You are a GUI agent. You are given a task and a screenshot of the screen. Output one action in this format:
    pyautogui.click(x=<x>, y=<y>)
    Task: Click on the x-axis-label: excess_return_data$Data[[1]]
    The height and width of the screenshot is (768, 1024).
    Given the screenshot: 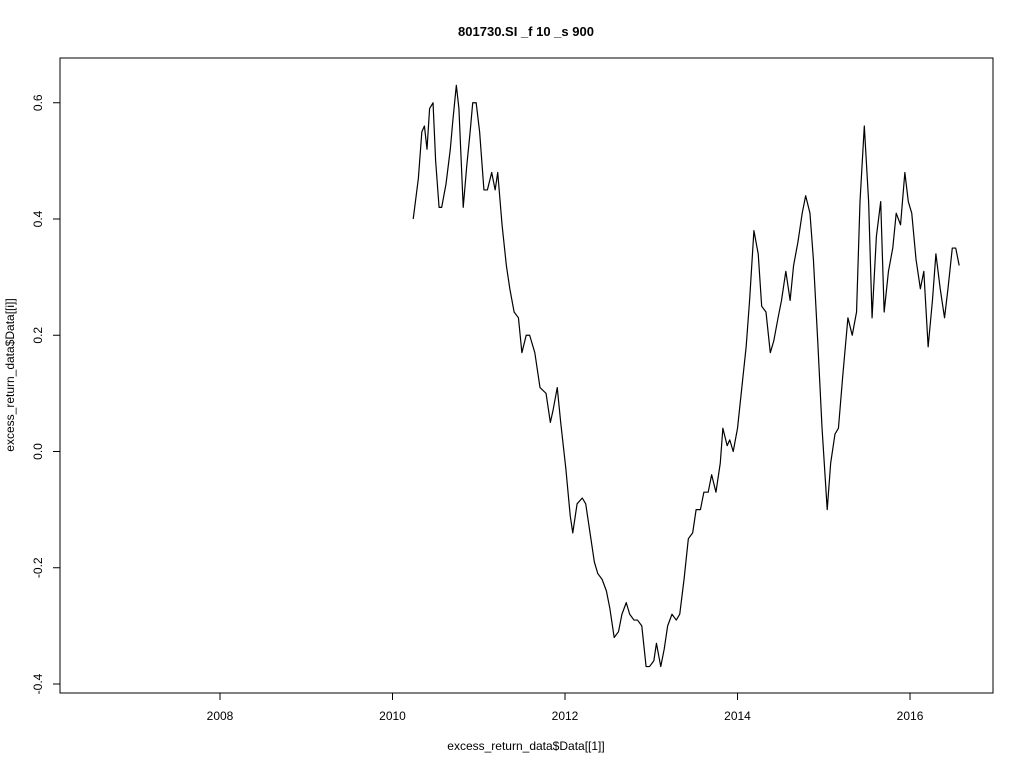 What is the action you would take?
    pyautogui.click(x=525, y=746)
    